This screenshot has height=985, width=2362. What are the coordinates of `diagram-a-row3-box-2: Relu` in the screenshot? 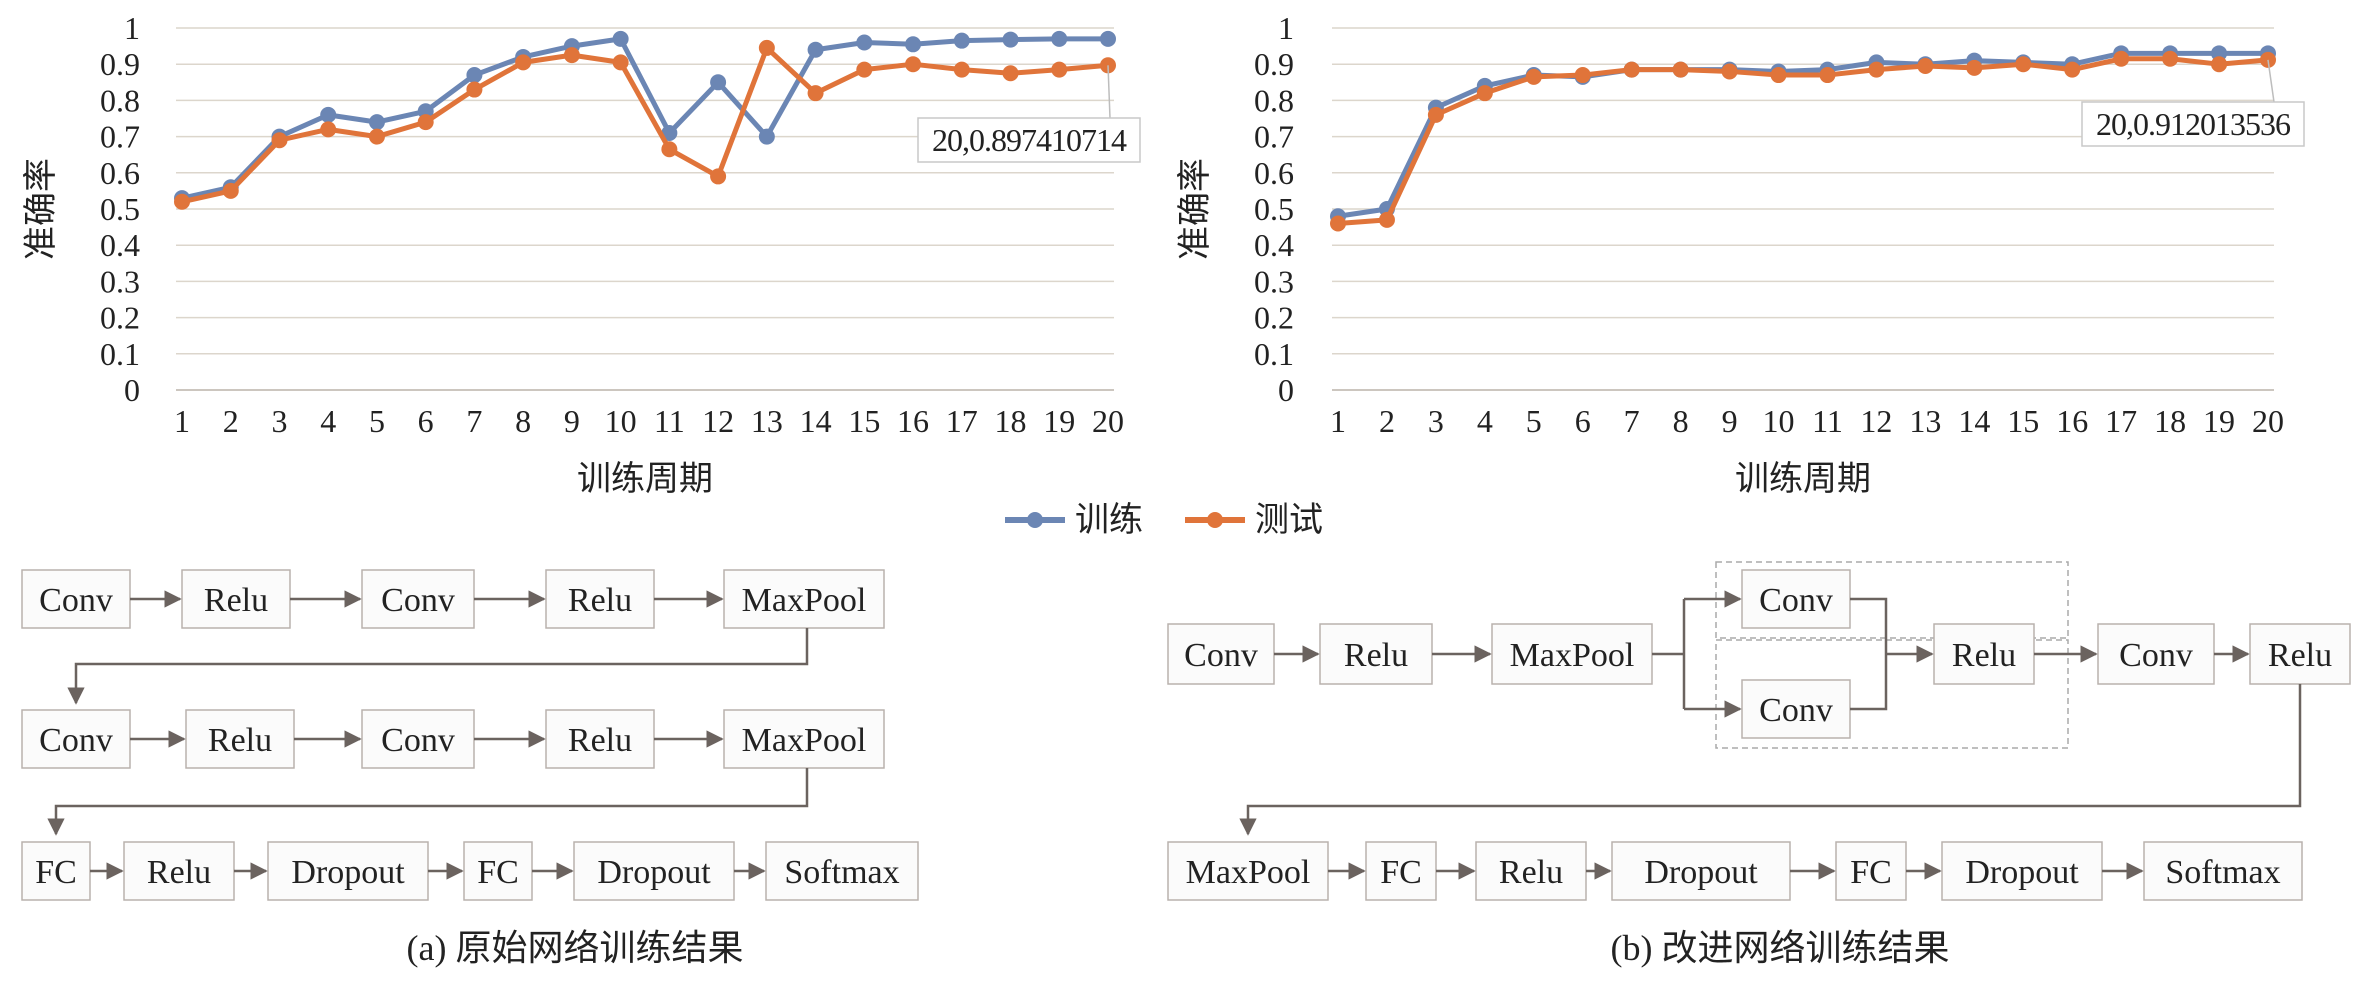 It's located at (179, 871).